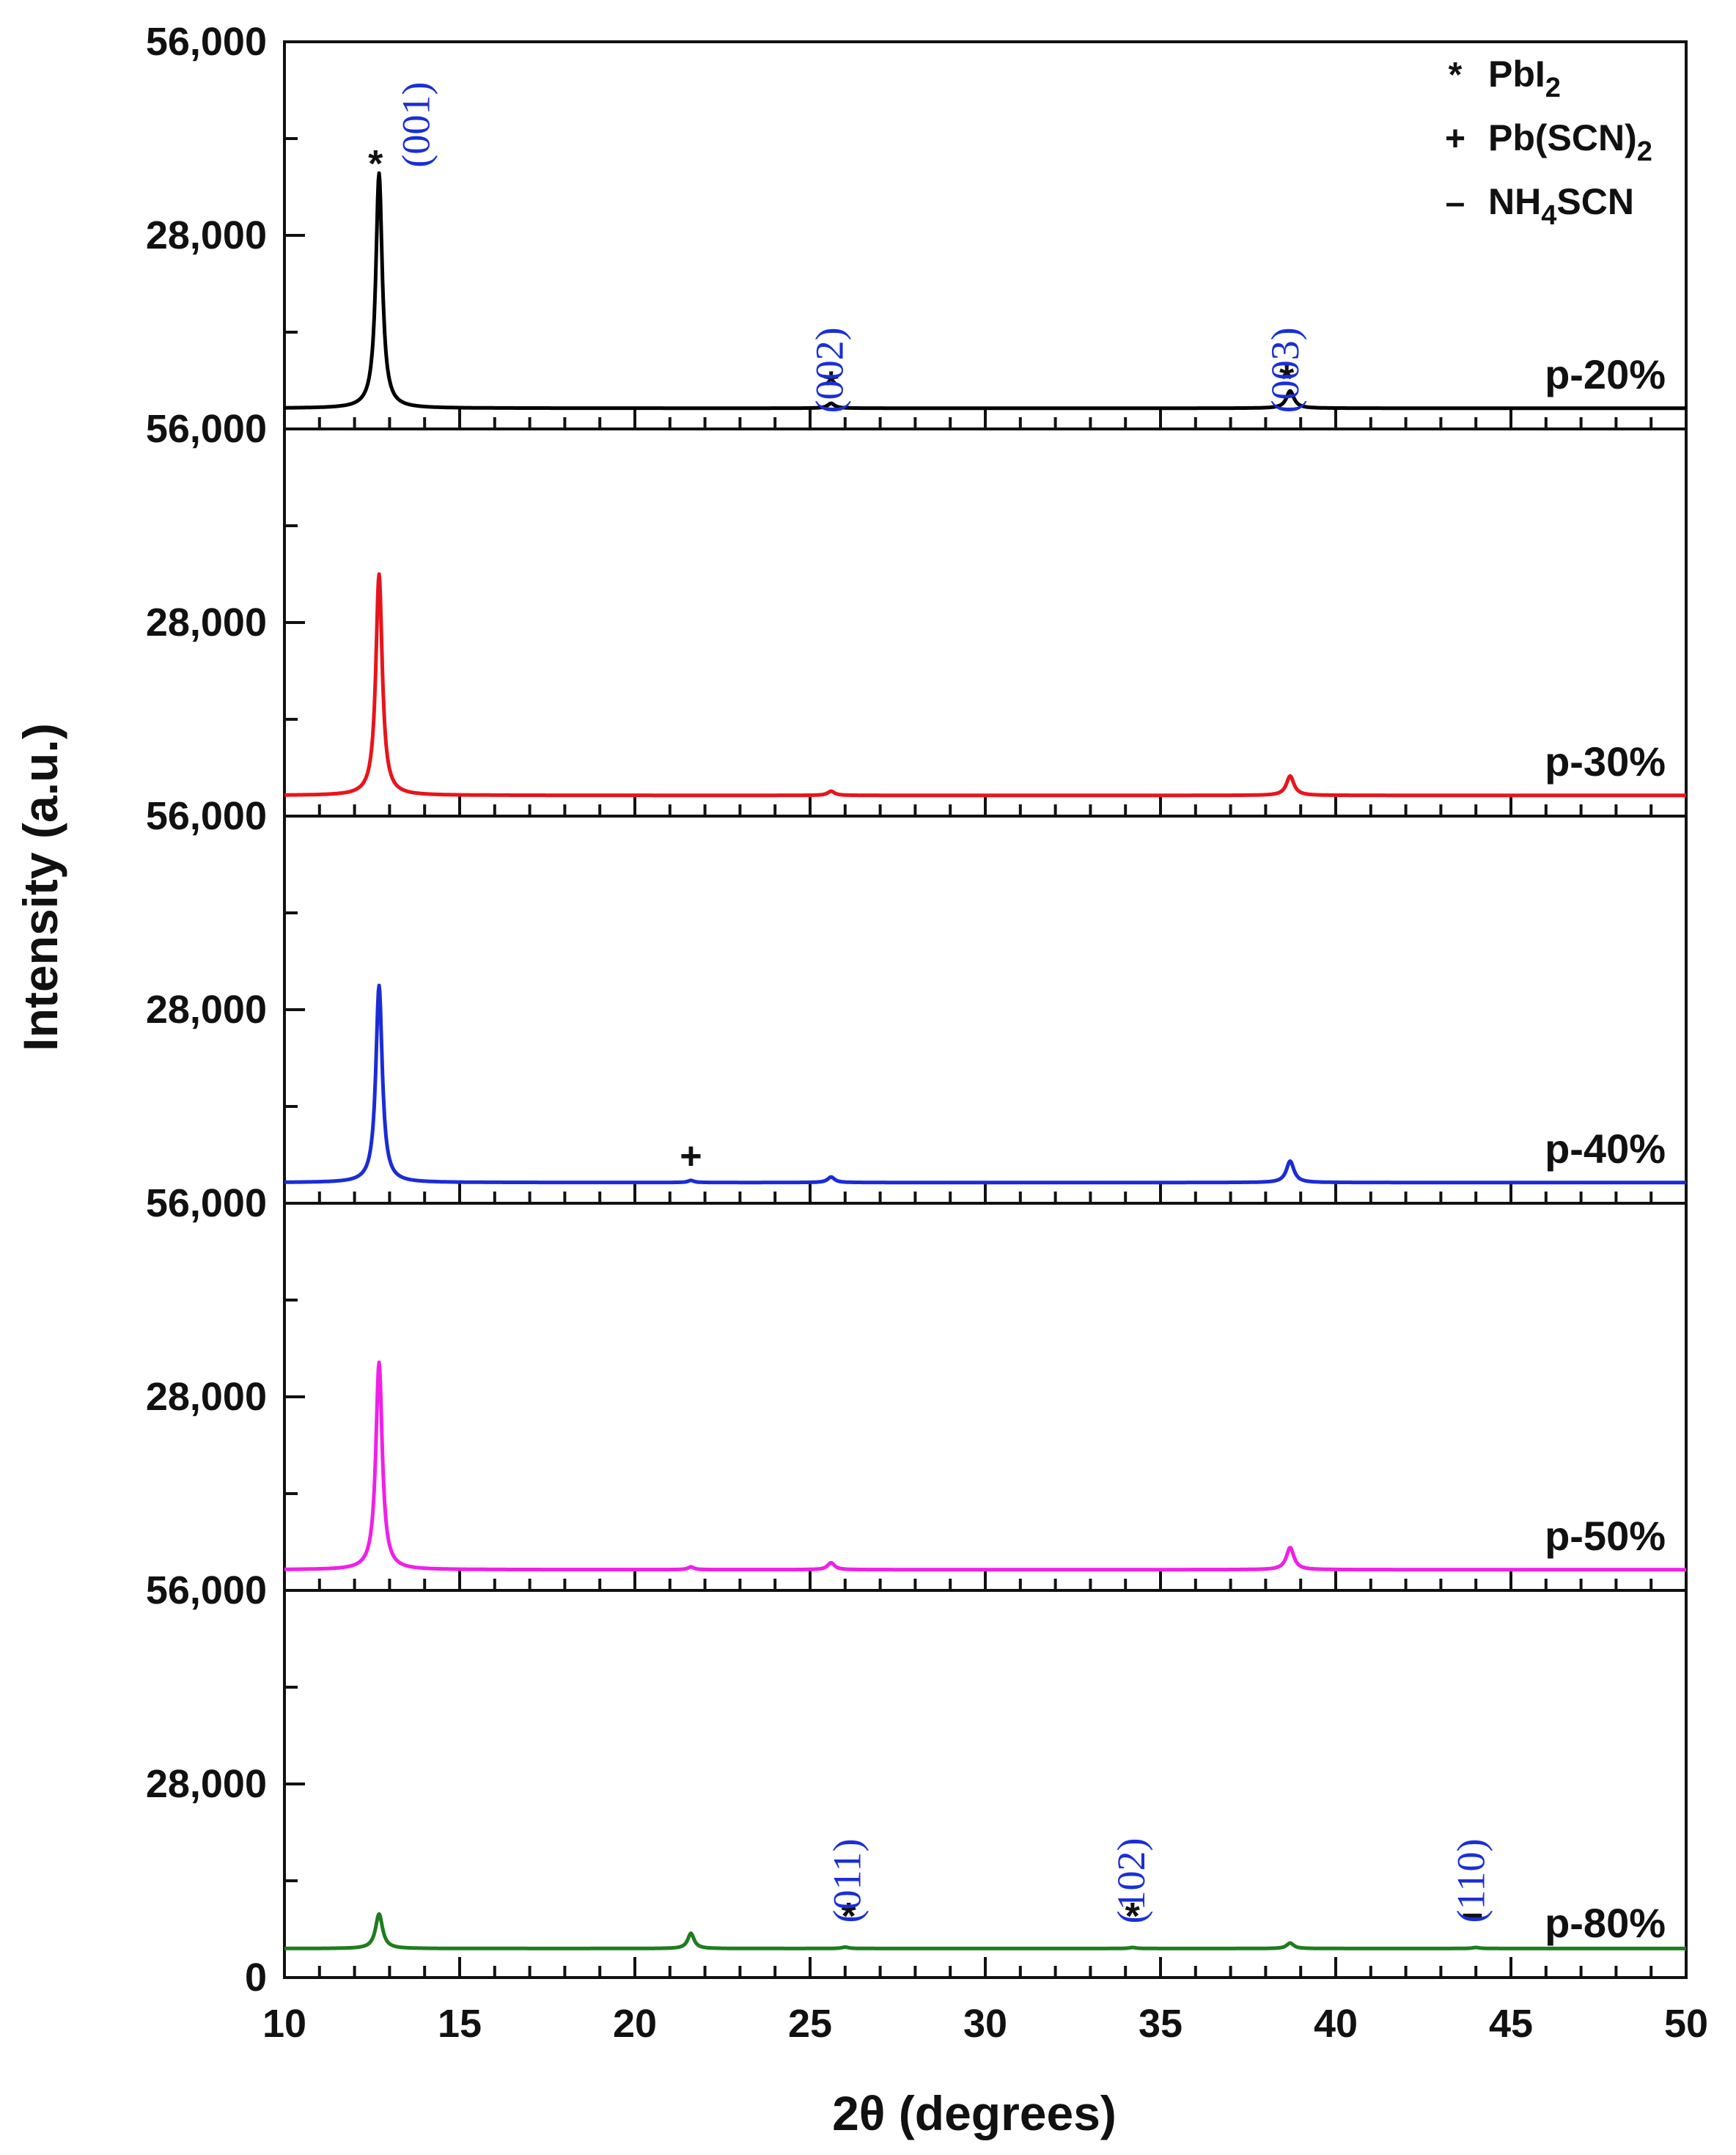 This screenshot has width=1736, height=2155. I want to click on legend-subscript: 4, so click(1548, 215).